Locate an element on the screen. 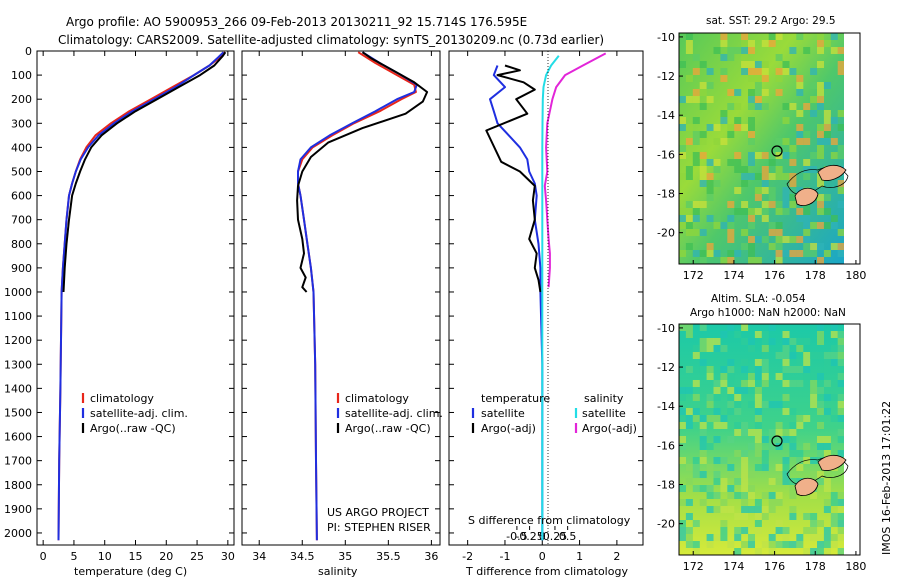 The height and width of the screenshot is (580, 900). x-tick-label: 0 is located at coordinates (43, 556).